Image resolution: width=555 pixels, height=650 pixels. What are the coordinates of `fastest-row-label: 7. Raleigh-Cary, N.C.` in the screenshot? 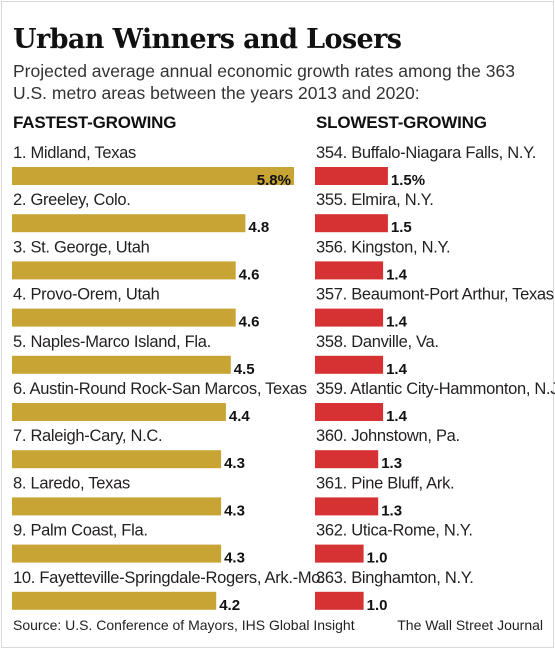 It's located at (87, 436).